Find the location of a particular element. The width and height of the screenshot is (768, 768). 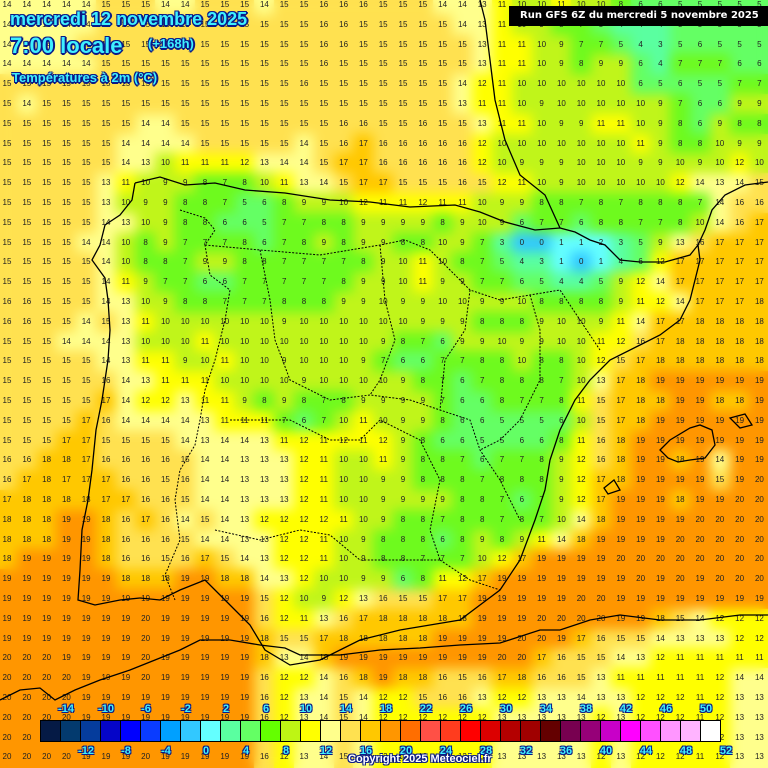

temperature-value: 14 is located at coordinates (720, 222).